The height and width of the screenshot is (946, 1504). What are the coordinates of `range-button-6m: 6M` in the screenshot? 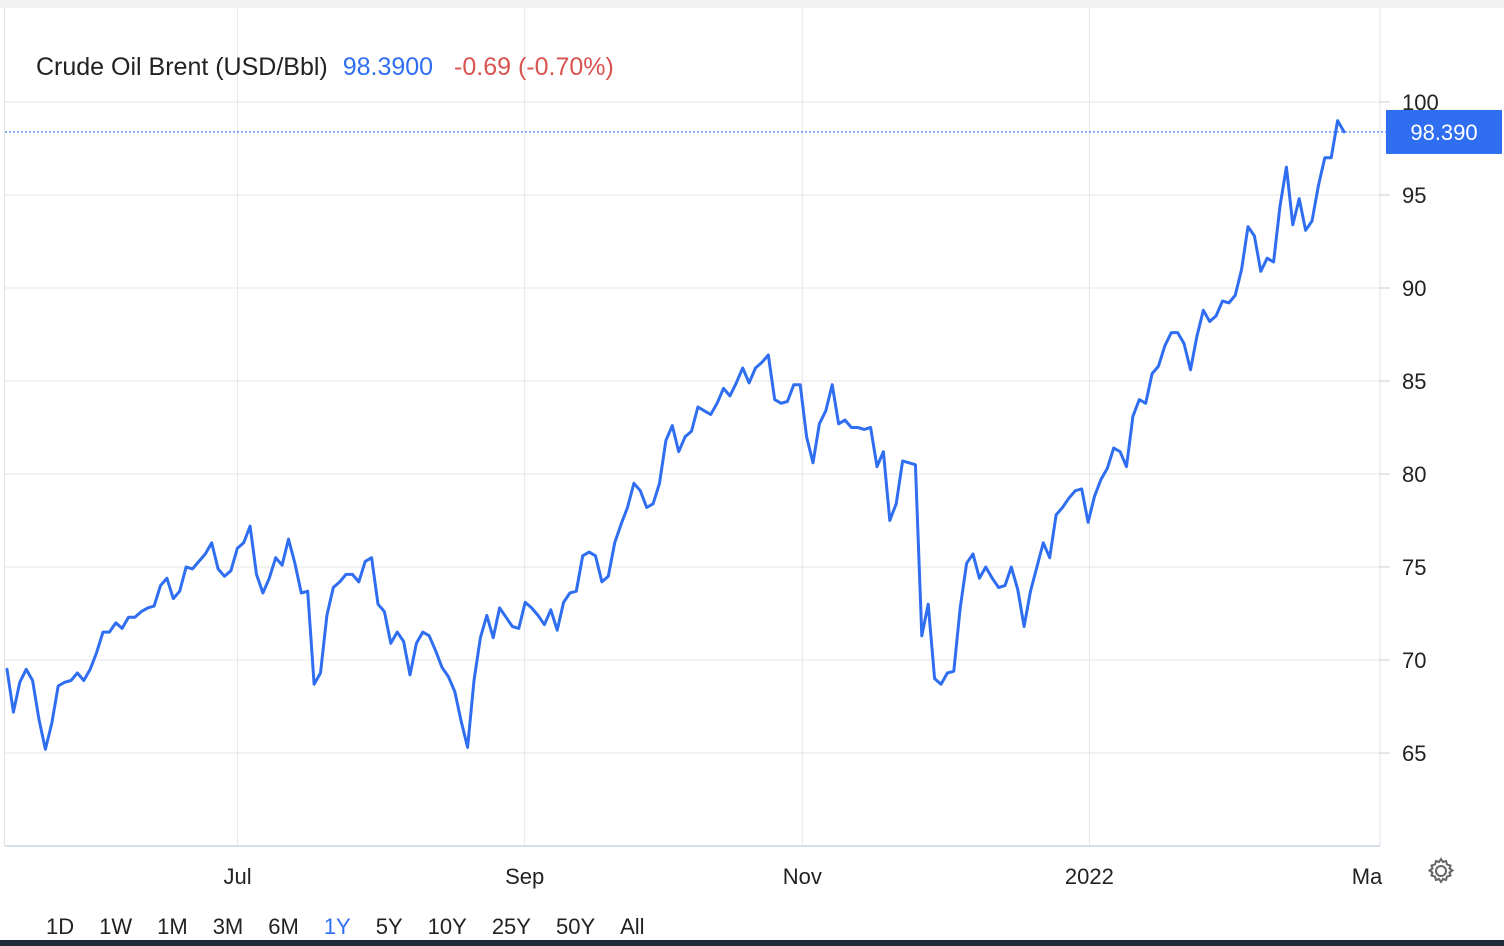 It's located at (283, 926).